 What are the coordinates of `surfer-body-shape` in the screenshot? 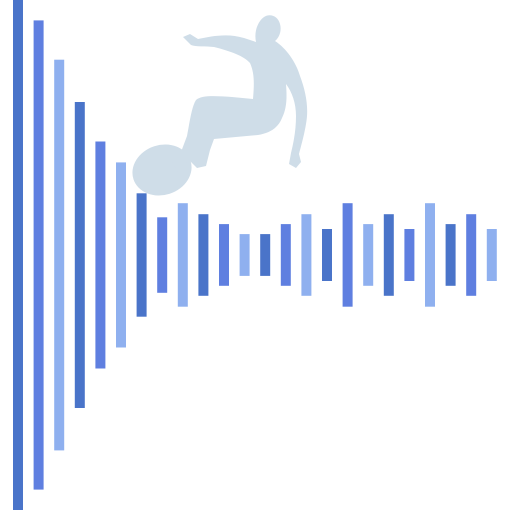 It's located at (240, 94).